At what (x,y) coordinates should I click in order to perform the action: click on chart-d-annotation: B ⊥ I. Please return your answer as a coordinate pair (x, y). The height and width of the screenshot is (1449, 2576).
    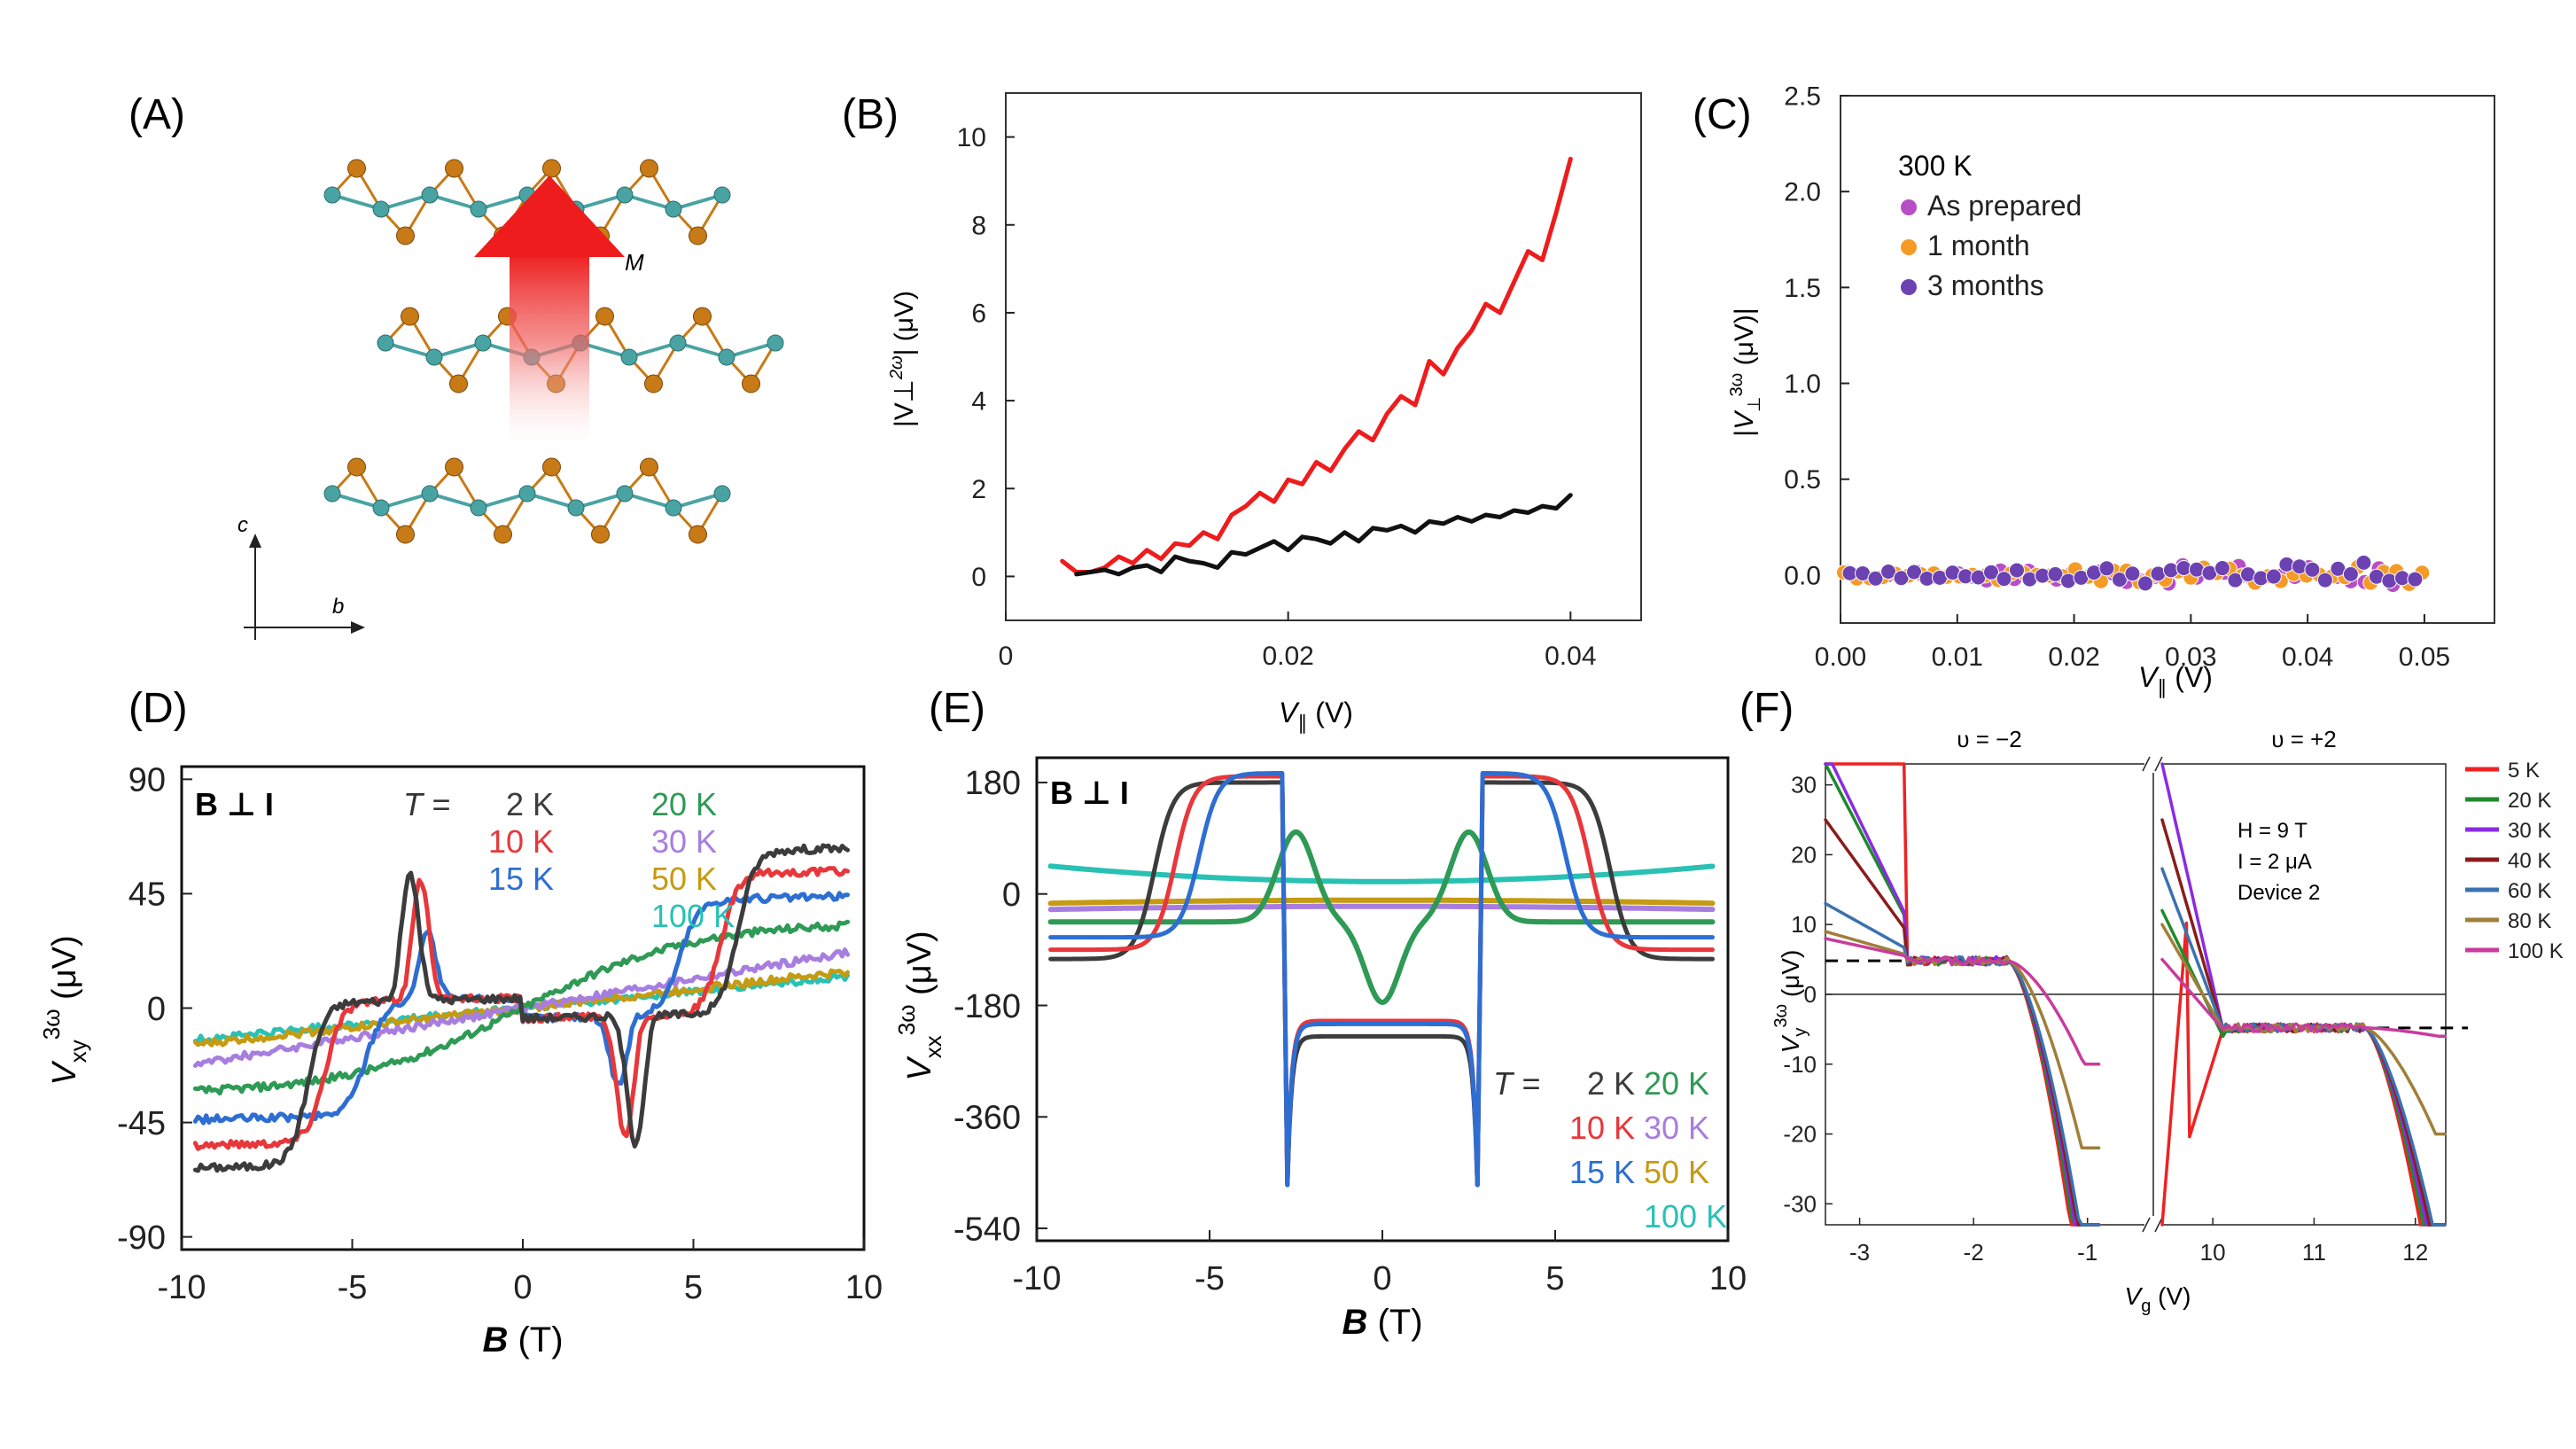
    Looking at the image, I should click on (235, 804).